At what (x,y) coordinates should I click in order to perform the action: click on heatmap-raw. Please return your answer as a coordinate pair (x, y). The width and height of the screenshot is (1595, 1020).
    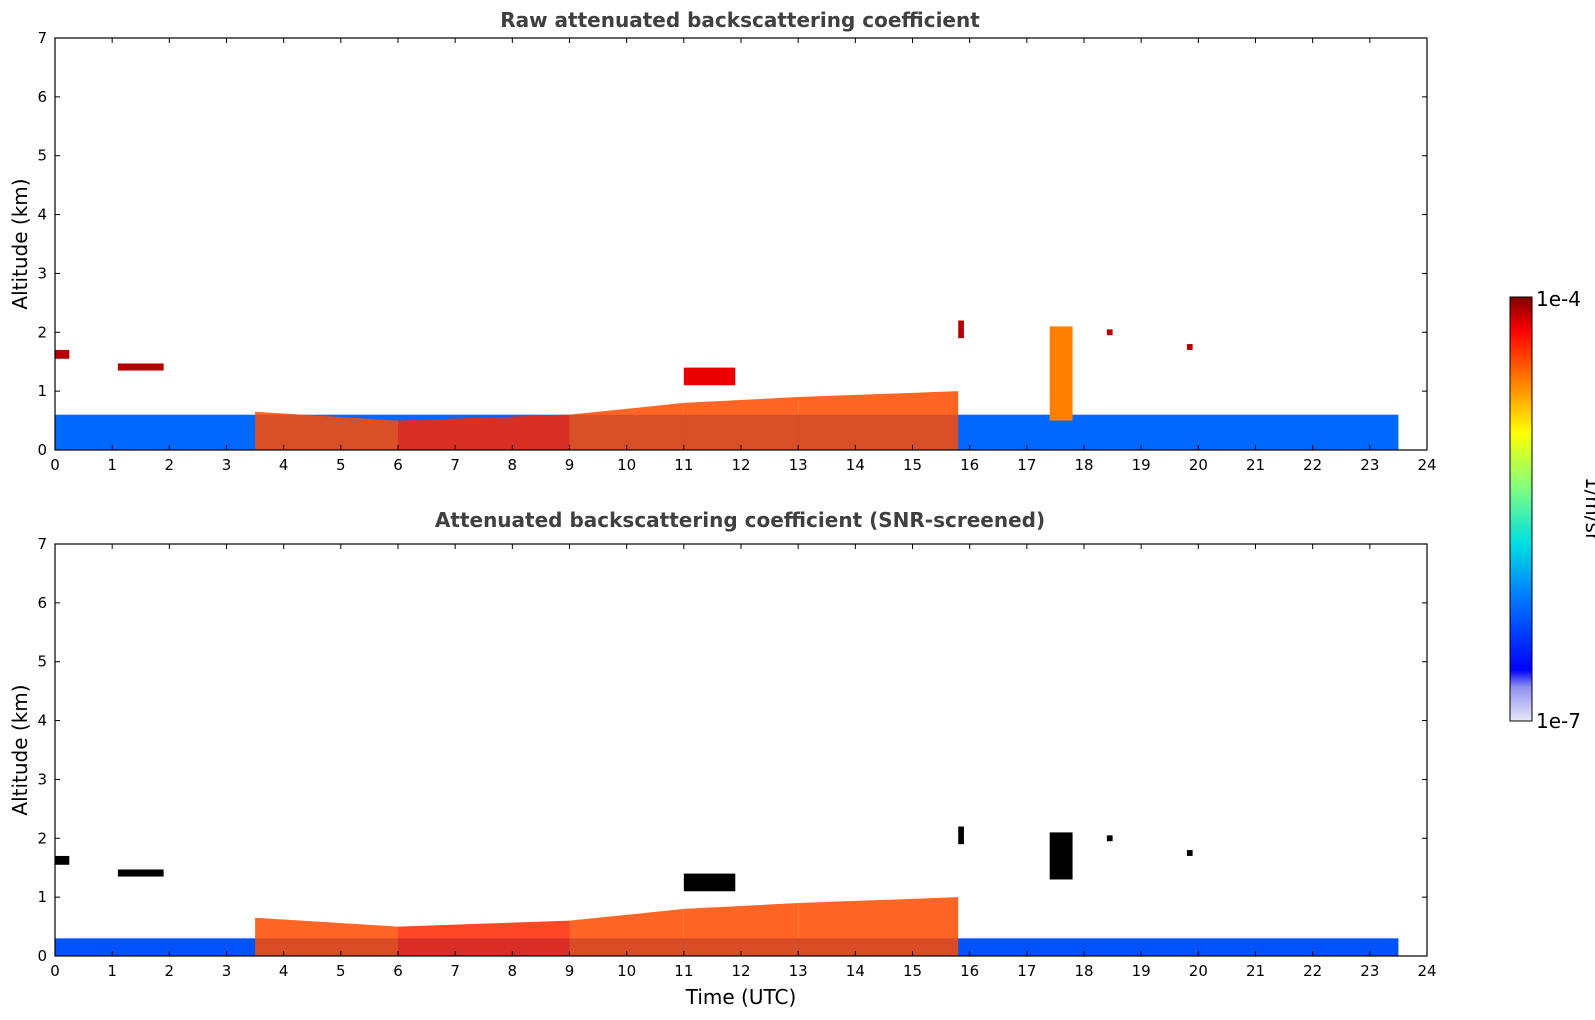
    Looking at the image, I should click on (727, 385).